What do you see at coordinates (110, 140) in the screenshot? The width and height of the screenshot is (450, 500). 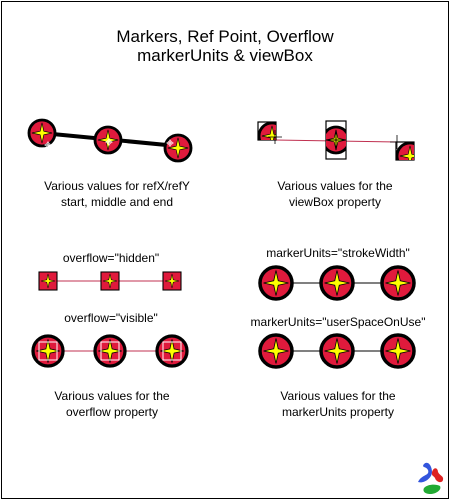 I see `refxy-example` at bounding box center [110, 140].